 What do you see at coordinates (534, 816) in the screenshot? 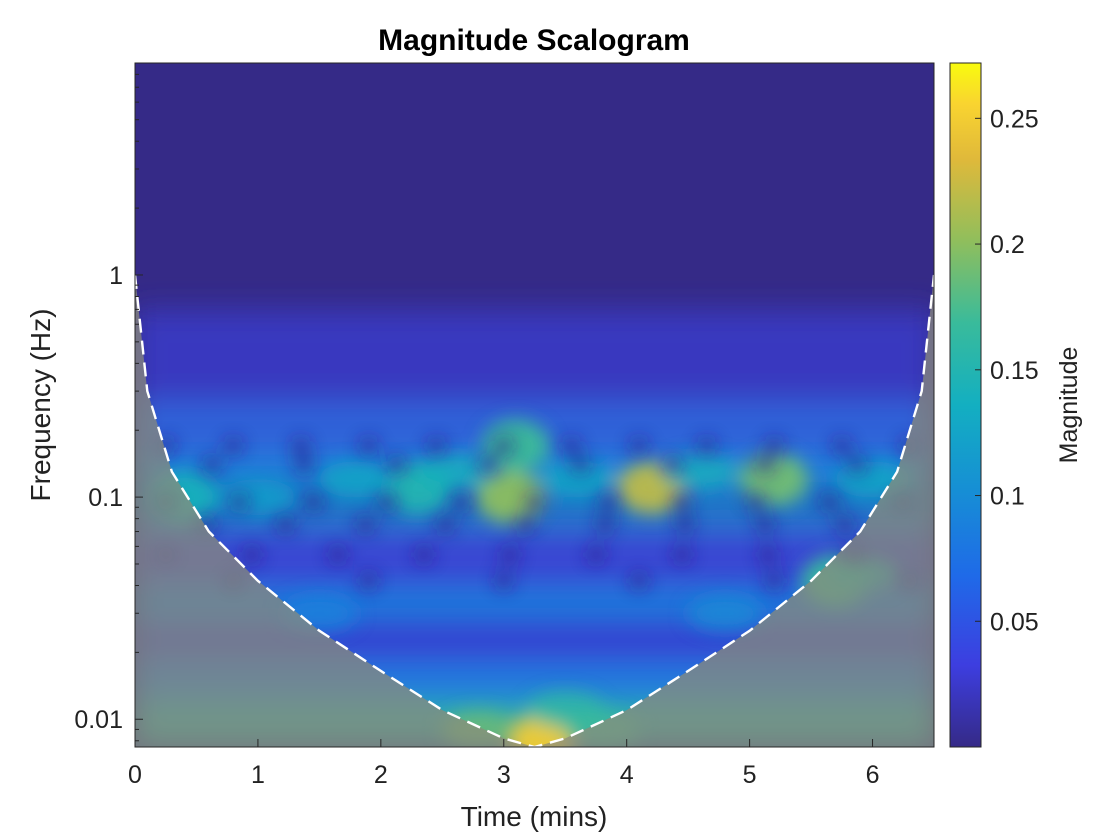
I see `x-axis-label: Time (mins)` at bounding box center [534, 816].